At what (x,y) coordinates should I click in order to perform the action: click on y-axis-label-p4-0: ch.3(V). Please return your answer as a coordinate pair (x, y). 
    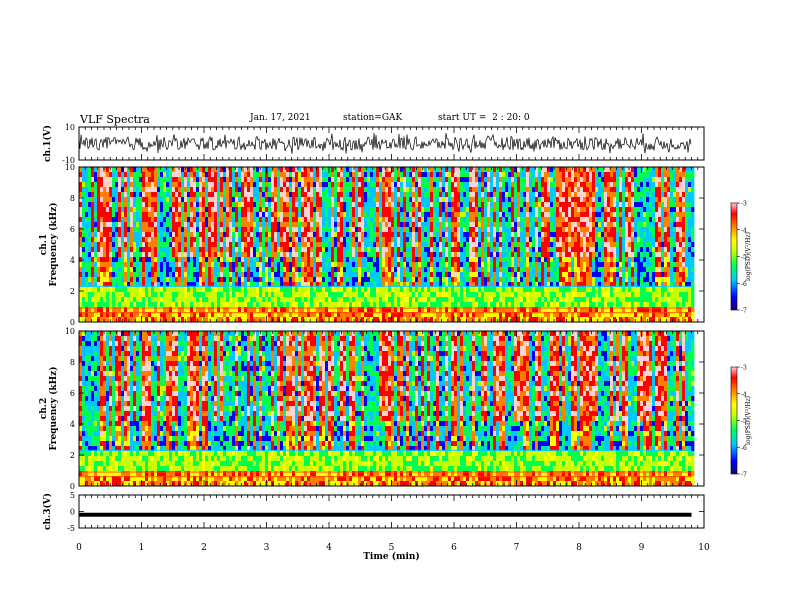
    Looking at the image, I should click on (47, 511).